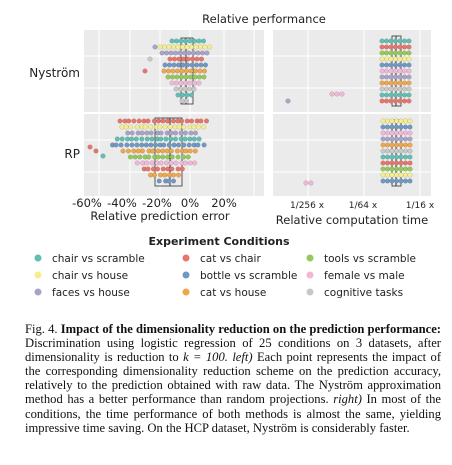 Image resolution: width=452 pixels, height=465 pixels. I want to click on legend-label: female vs male, so click(364, 276).